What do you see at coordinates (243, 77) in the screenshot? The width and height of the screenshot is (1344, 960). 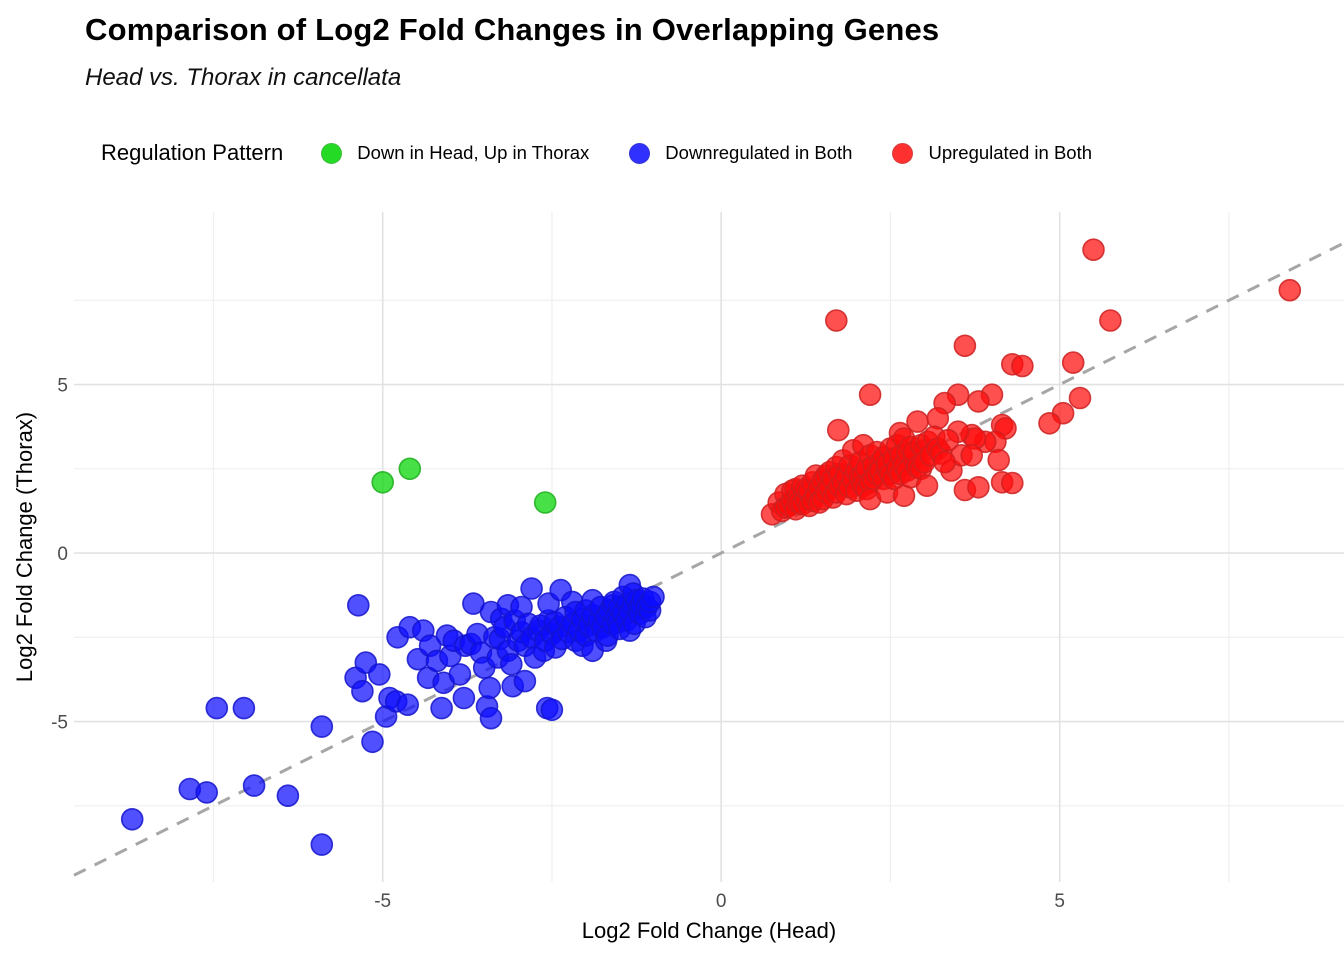 I see `page-subtitle: Head vs. Thorax in cancellata` at bounding box center [243, 77].